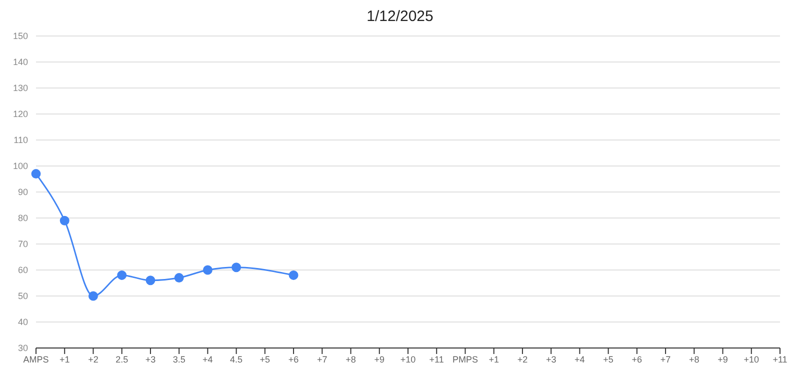 The image size is (800, 380). What do you see at coordinates (465, 359) in the screenshot?
I see `x-tick-label: PMPS` at bounding box center [465, 359].